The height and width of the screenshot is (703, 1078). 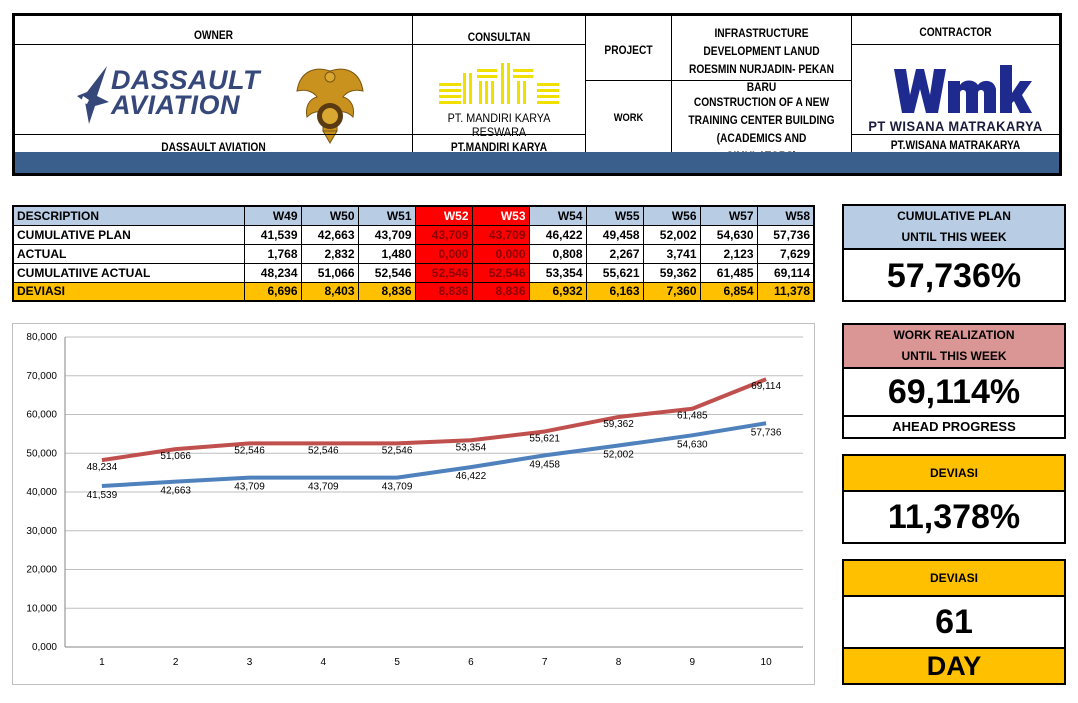 I want to click on data-label: 55,621, so click(x=544, y=438).